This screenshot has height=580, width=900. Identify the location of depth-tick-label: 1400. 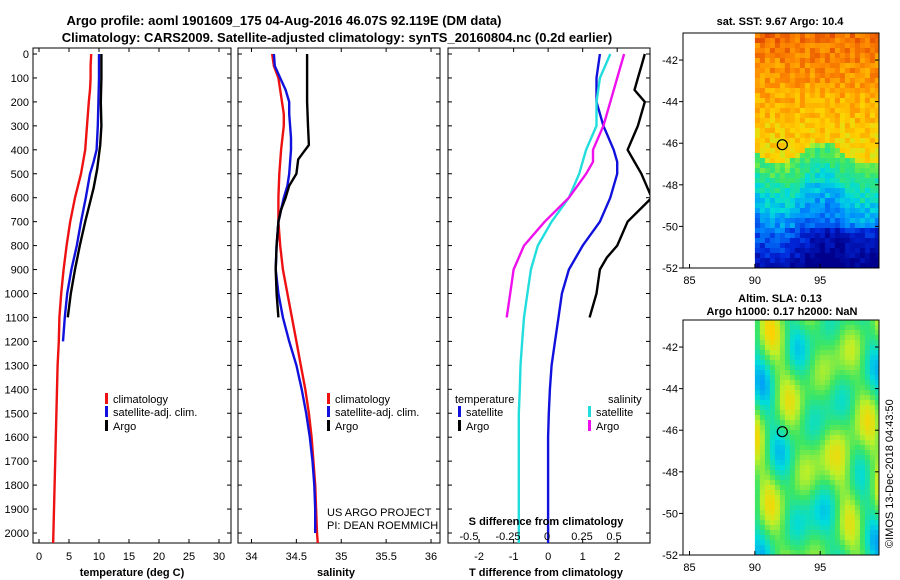
(17, 390).